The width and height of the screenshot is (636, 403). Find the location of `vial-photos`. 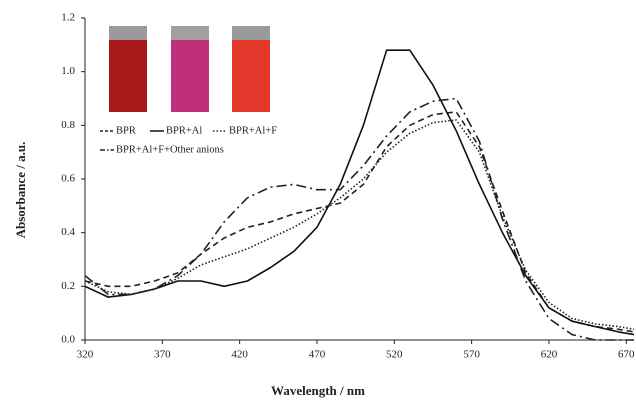

vial-photos is located at coordinates (189, 69).